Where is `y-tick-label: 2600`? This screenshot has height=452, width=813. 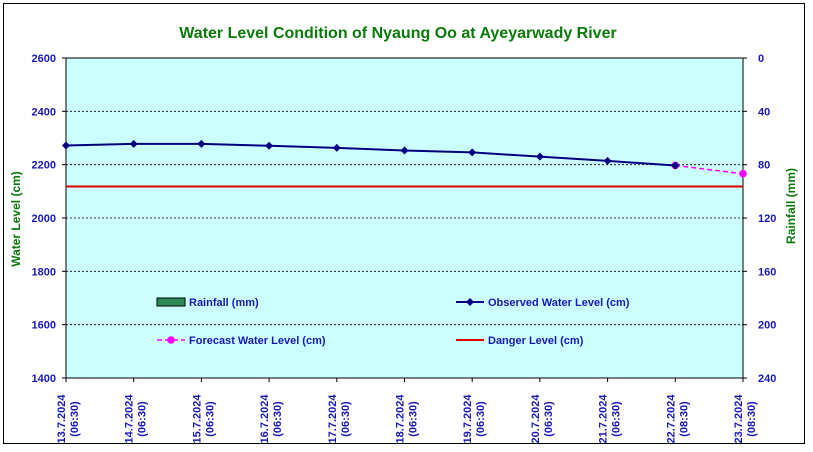
y-tick-label: 2600 is located at coordinates (44, 59).